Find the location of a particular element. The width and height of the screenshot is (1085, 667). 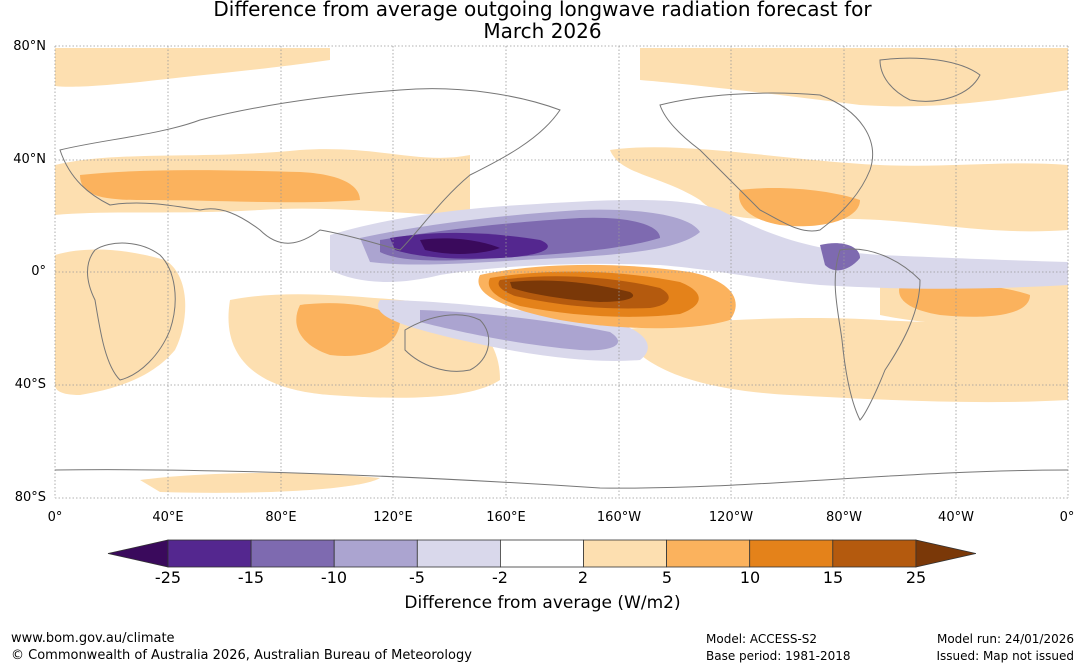

anomaly-region-gulf-core is located at coordinates (799, 207).